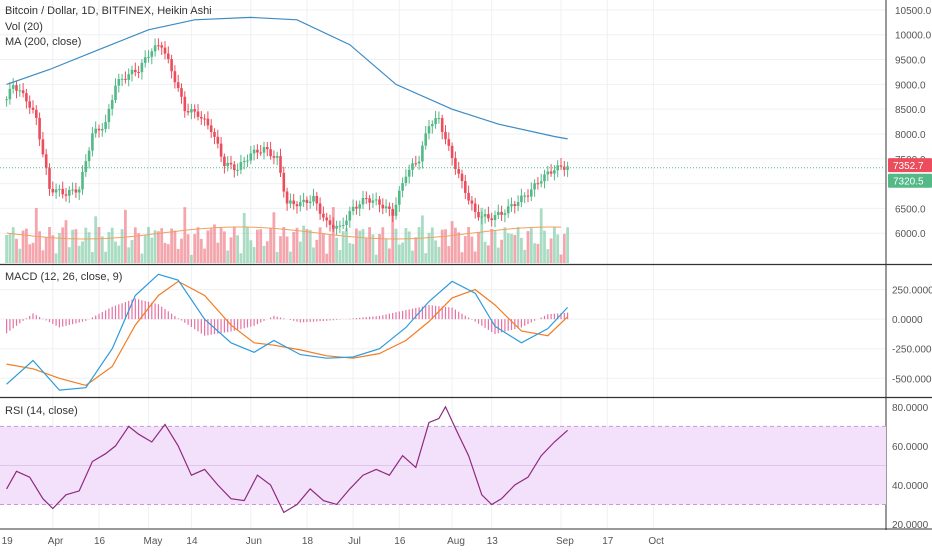 This screenshot has width=932, height=555. What do you see at coordinates (910, 234) in the screenshot?
I see `price-tick-label: 6000.0` at bounding box center [910, 234].